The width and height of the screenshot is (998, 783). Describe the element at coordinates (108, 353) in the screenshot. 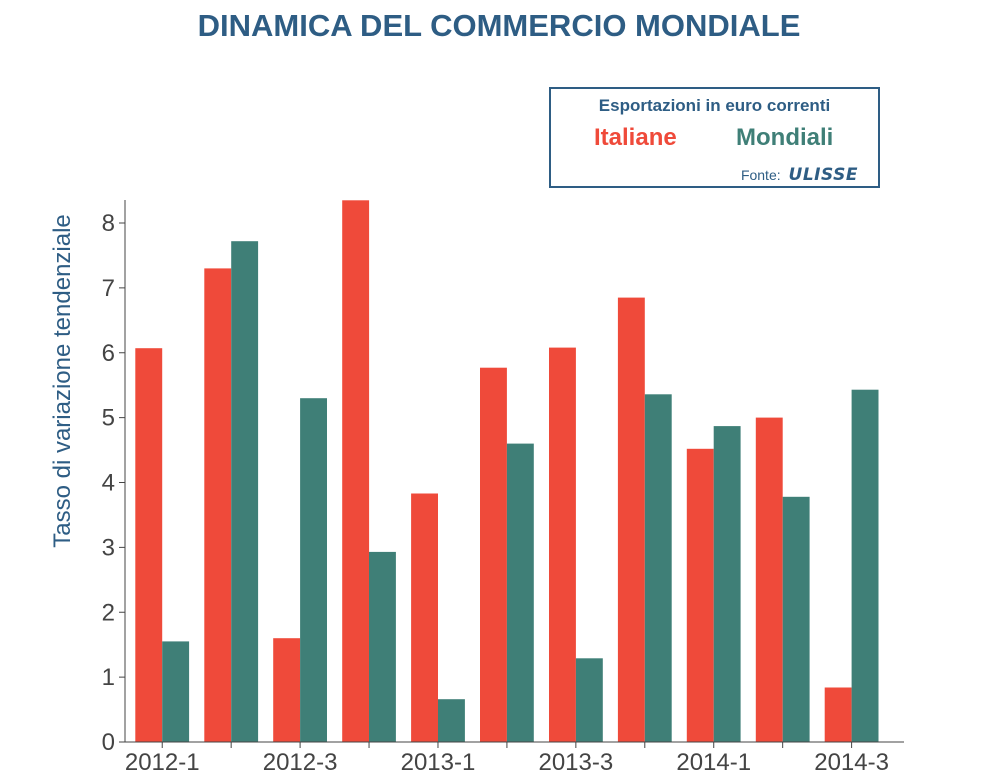

I see `y-tick-label-6: 6` at that location.